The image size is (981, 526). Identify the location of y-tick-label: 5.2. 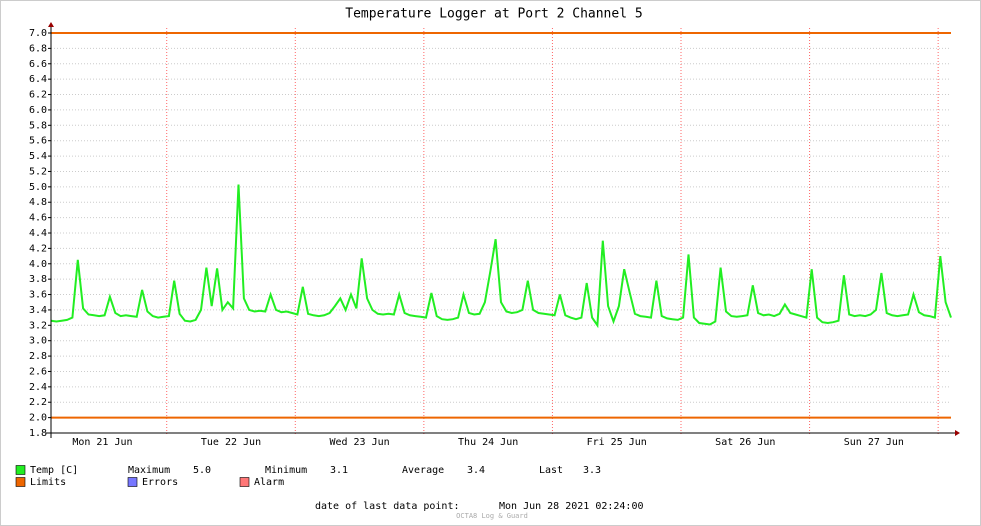
(38, 171).